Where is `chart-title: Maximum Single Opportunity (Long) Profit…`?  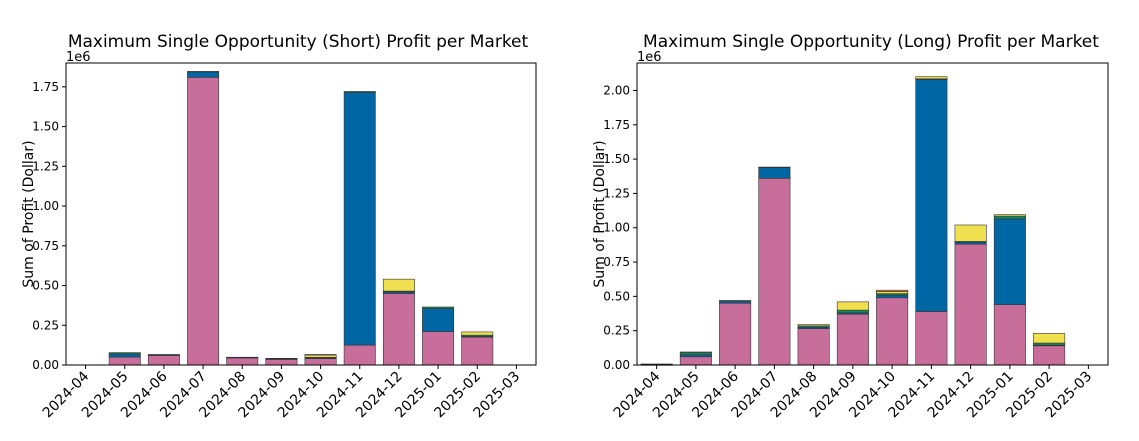
chart-title: Maximum Single Opportunity (Long) Profit… is located at coordinates (871, 42).